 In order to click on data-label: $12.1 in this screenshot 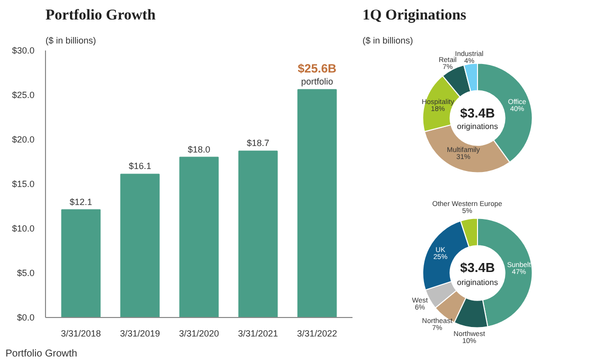, I will do `click(81, 201)`.